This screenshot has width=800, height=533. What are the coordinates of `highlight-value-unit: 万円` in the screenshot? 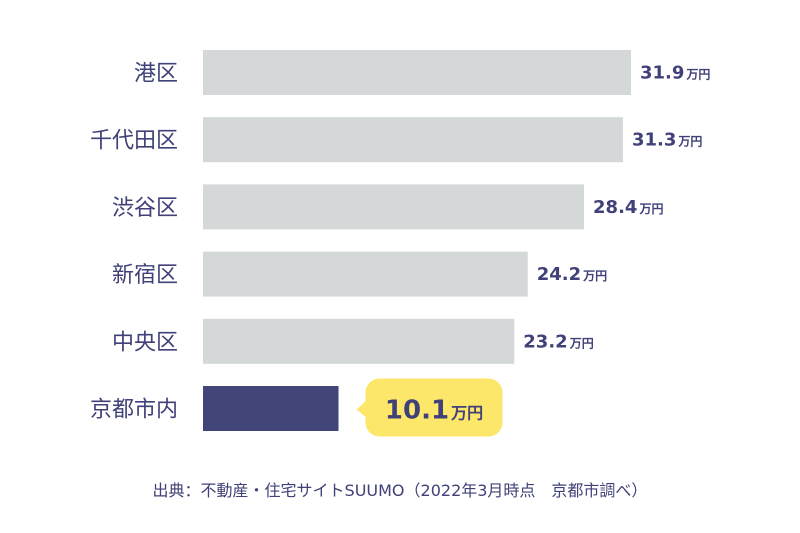 It's located at (466, 413).